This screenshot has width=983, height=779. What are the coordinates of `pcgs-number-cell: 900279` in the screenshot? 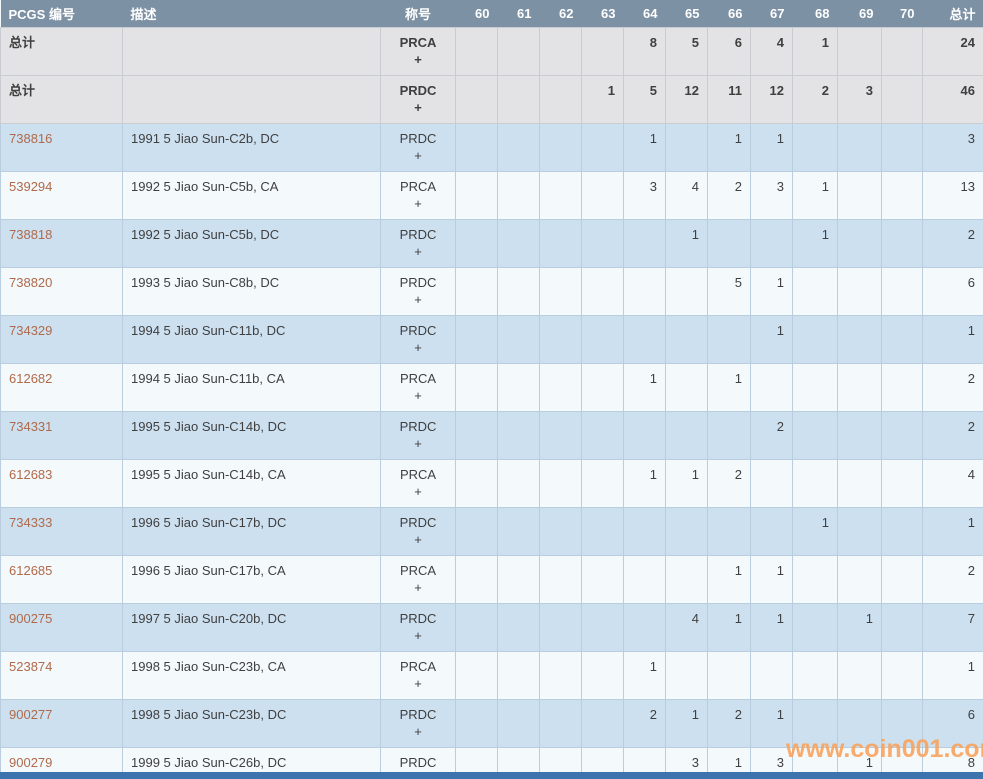 It's located at (61, 763).